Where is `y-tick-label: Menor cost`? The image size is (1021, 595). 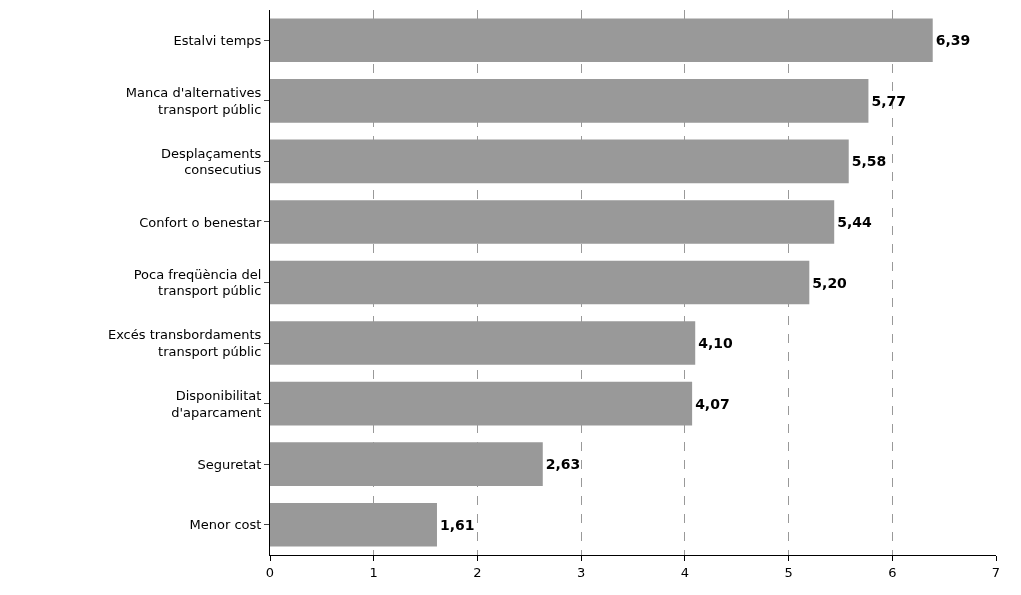 y-tick-label: Menor cost is located at coordinates (225, 525).